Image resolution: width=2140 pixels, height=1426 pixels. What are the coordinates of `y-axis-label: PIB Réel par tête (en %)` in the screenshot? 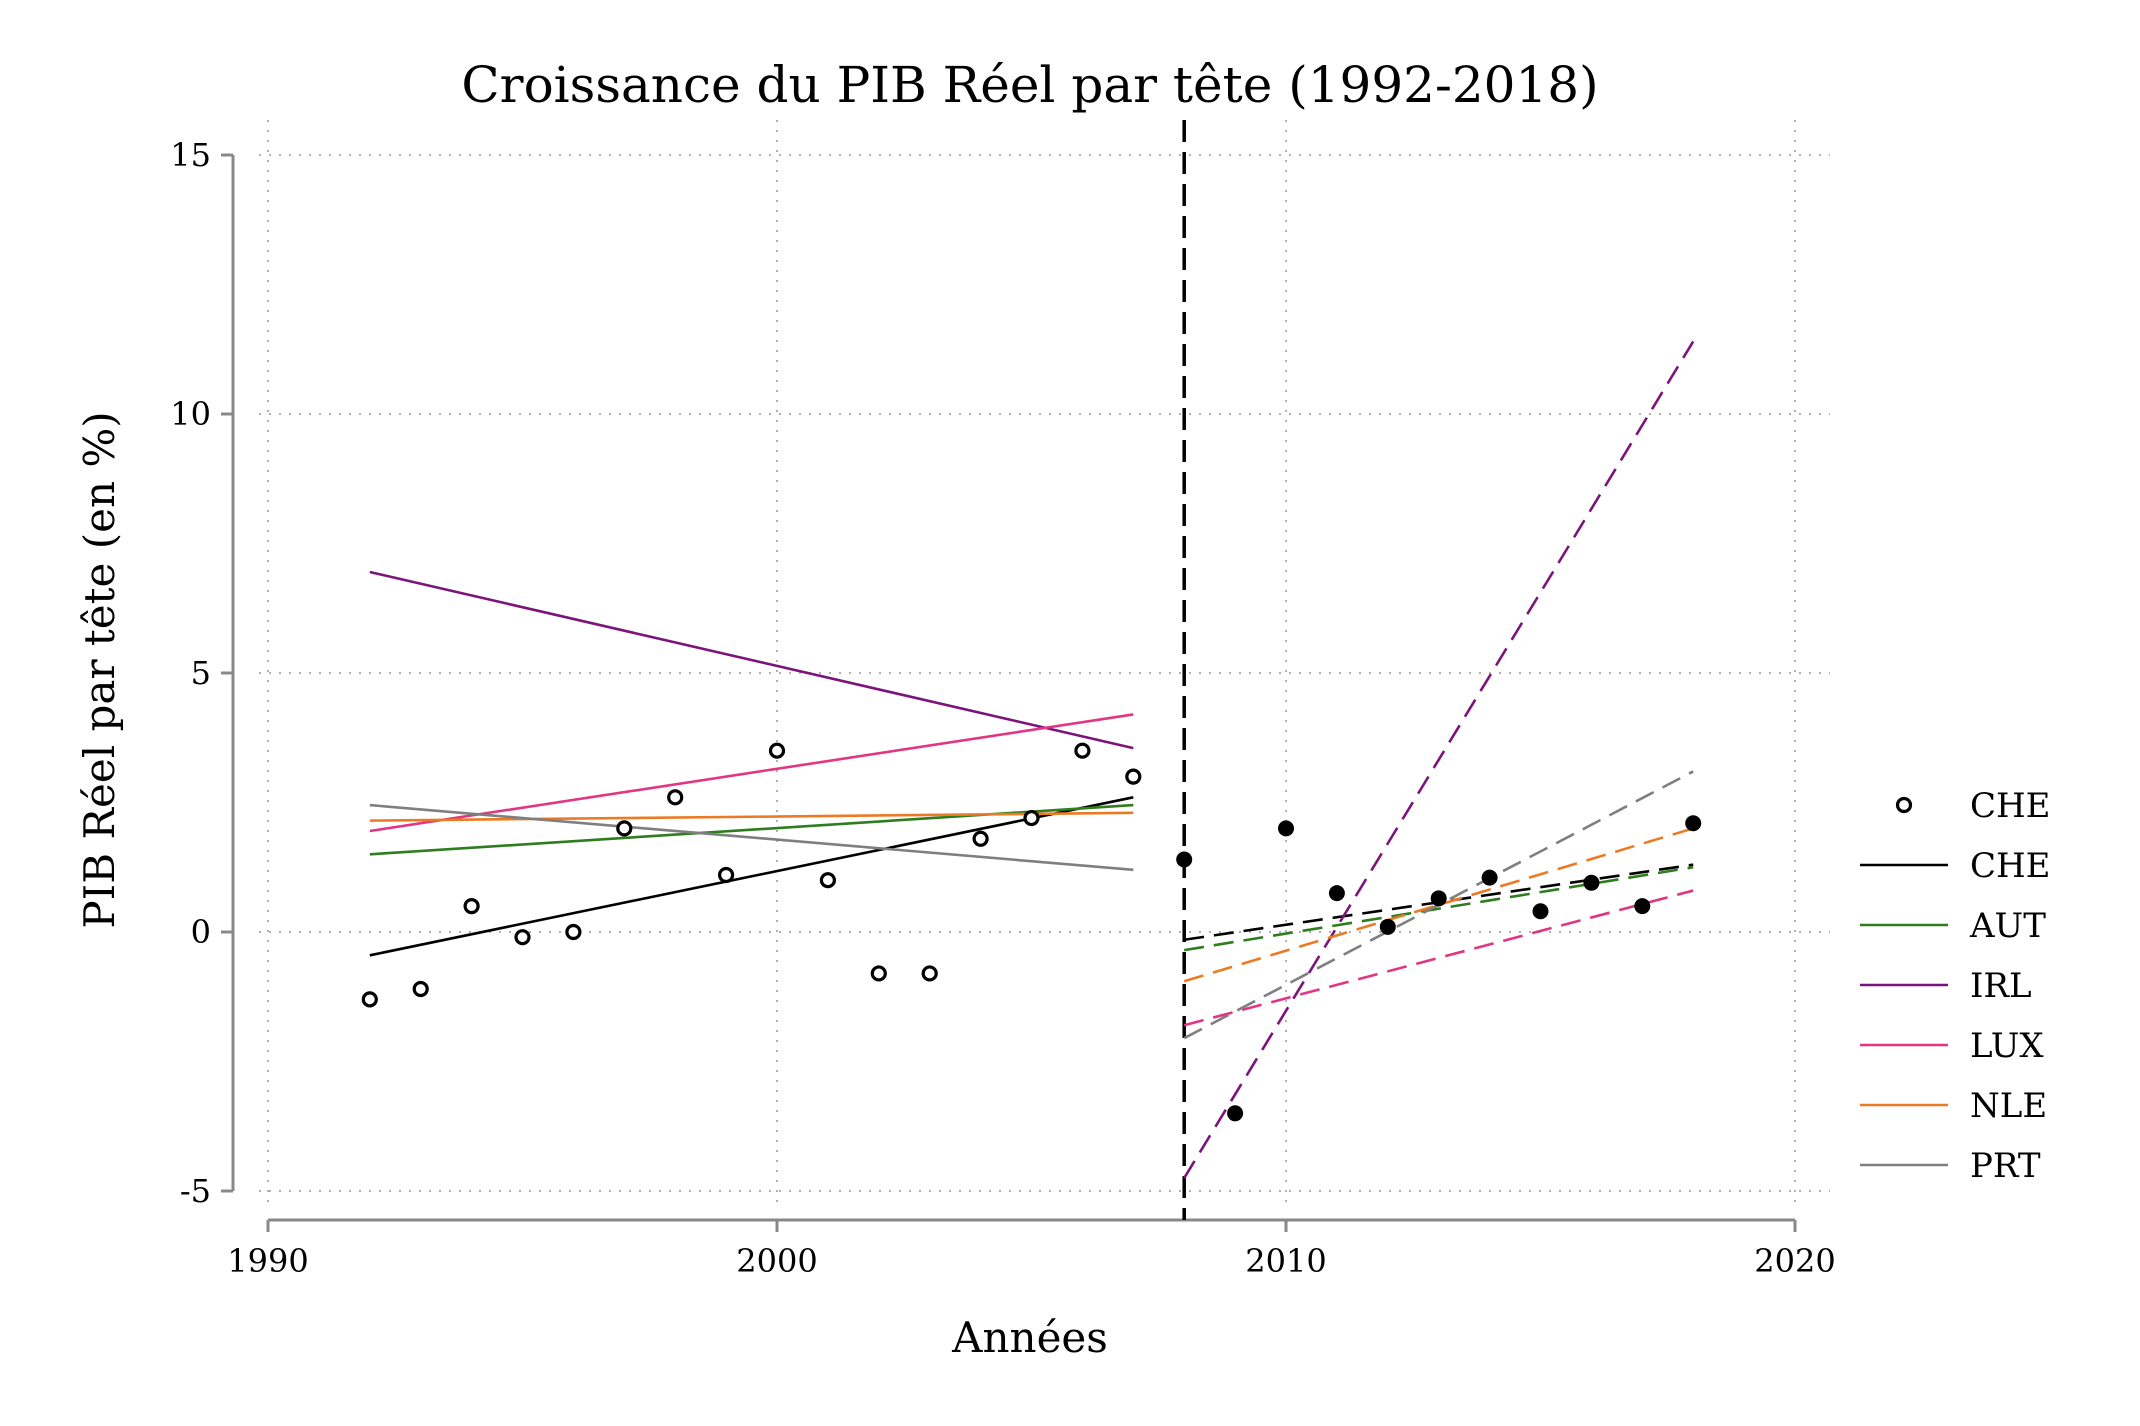 It's located at (99, 669).